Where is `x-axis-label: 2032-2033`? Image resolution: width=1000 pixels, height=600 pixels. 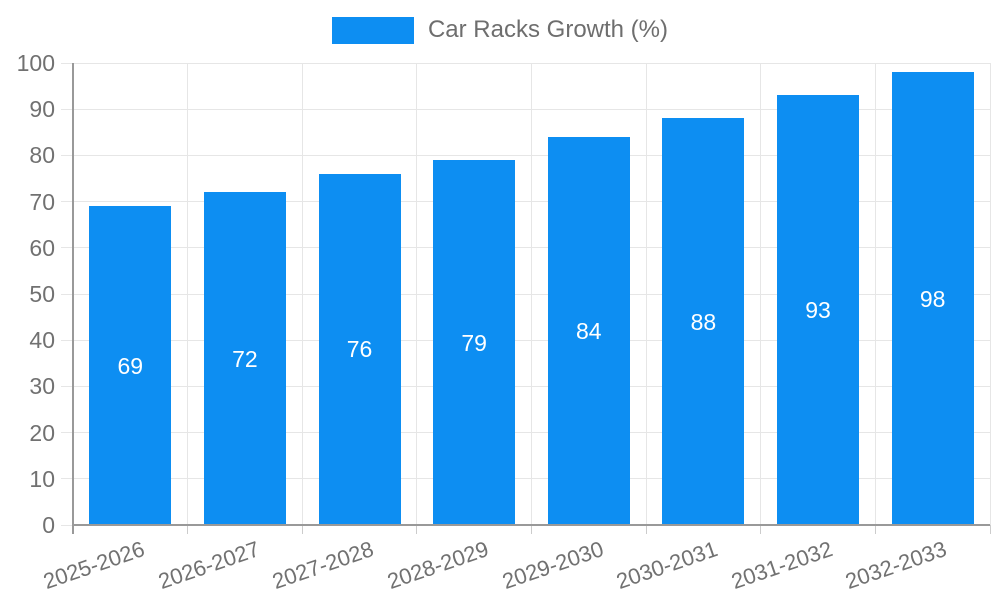
x-axis-label: 2032-2033 is located at coordinates (896, 565).